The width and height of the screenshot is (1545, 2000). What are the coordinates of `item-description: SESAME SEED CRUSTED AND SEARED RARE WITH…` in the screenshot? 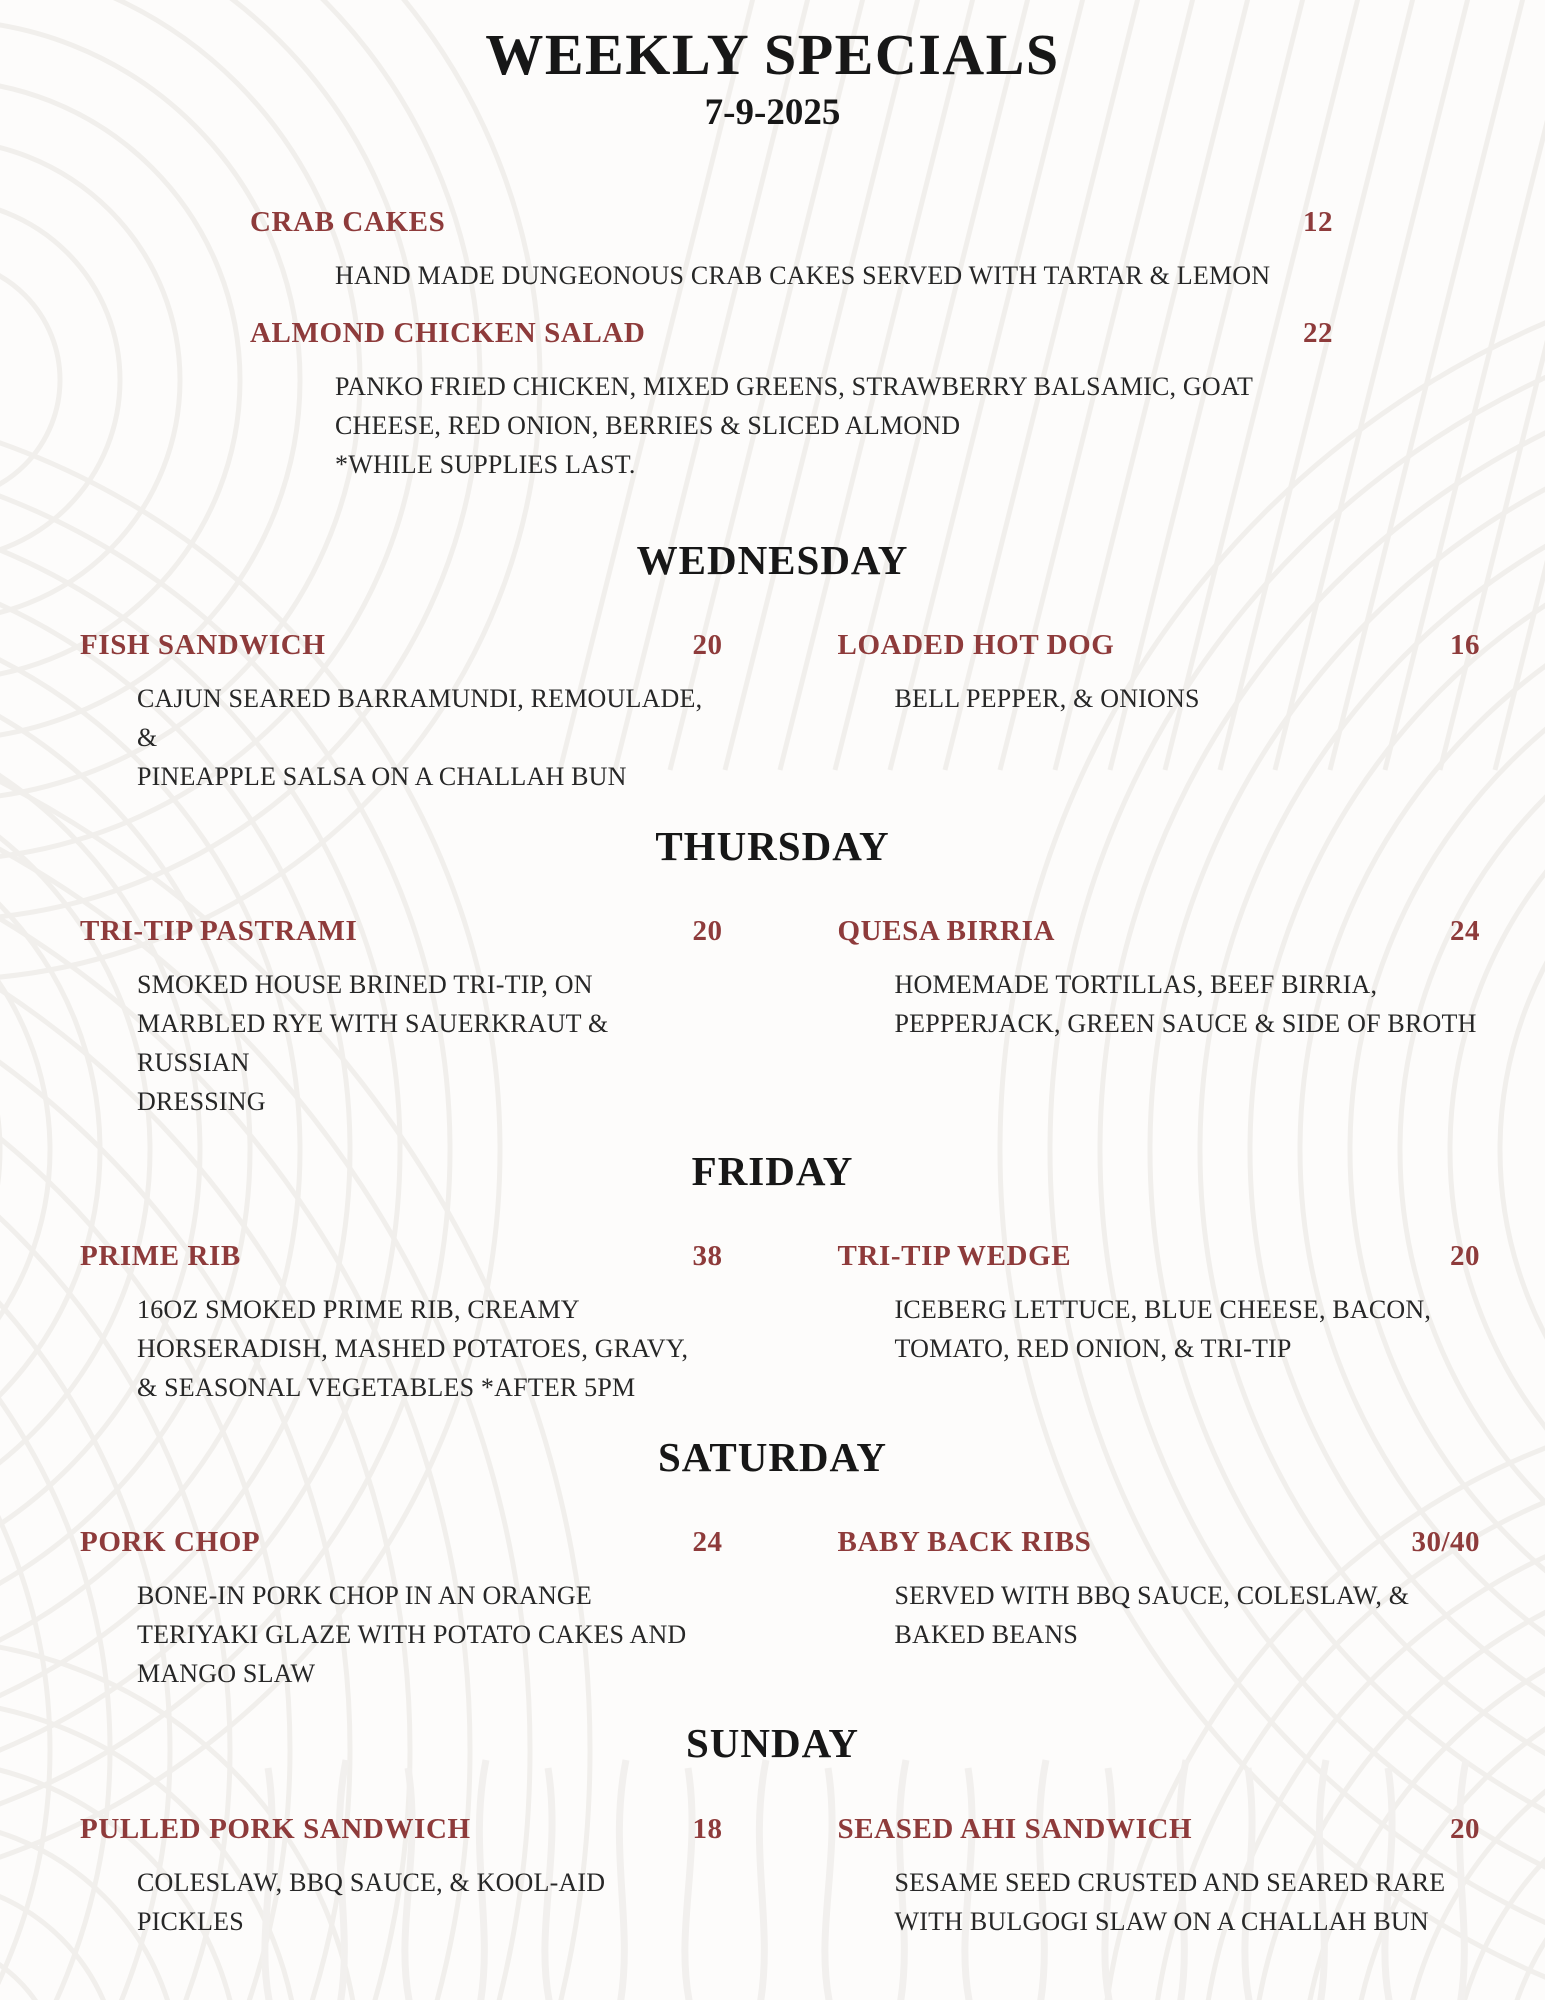 It's located at (1170, 1901).